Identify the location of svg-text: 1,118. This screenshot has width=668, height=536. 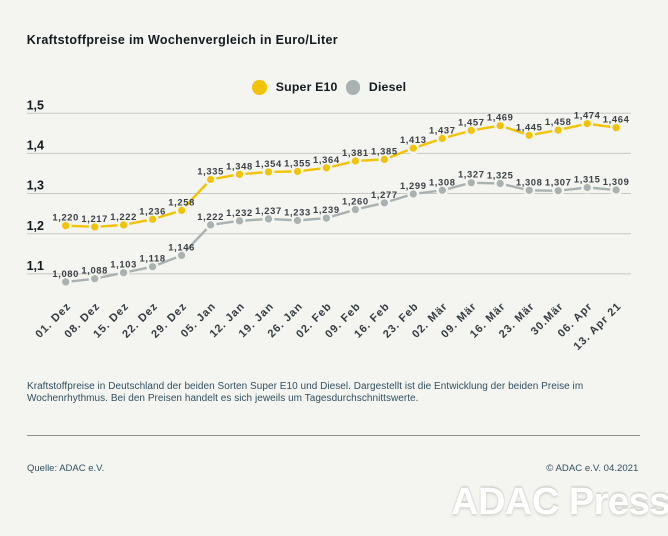
(152, 258).